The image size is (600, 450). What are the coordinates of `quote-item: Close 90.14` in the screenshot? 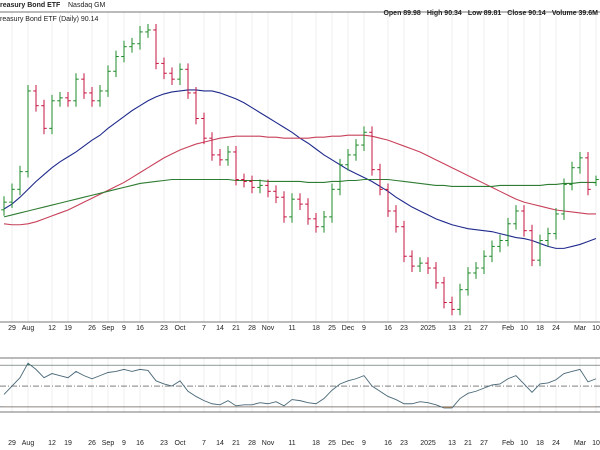 It's located at (526, 13).